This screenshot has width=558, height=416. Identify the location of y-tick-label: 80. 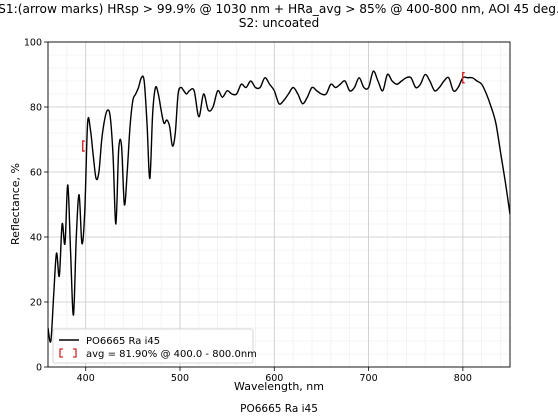
(36, 108).